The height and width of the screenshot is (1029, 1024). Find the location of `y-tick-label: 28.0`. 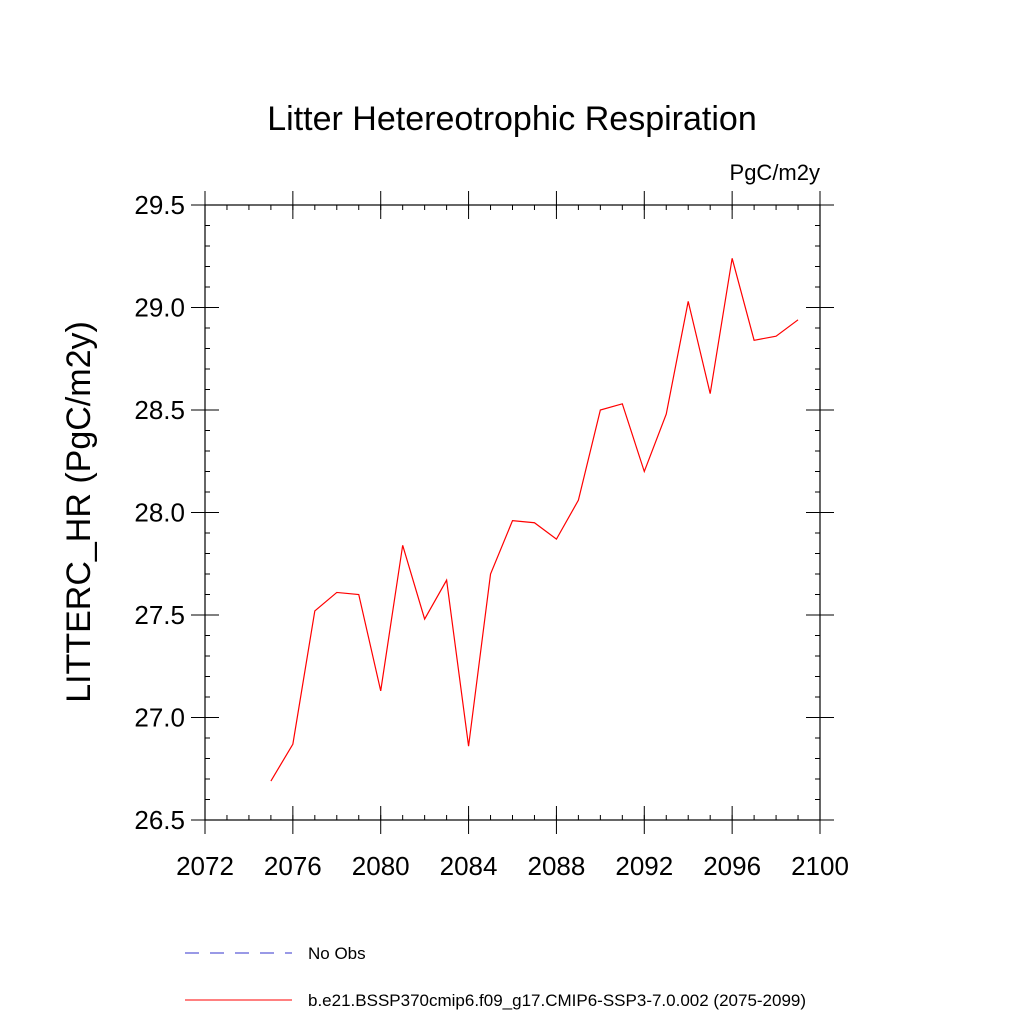

y-tick-label: 28.0 is located at coordinates (159, 513).